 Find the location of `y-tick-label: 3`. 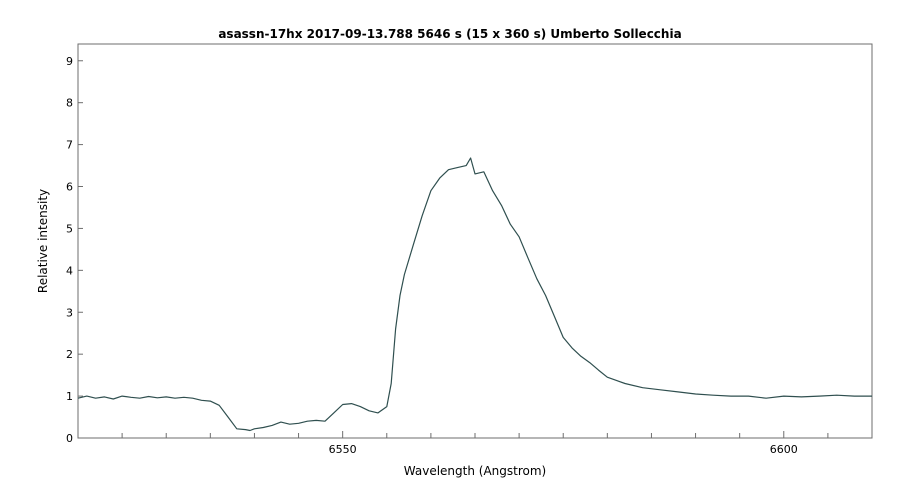

y-tick-label: 3 is located at coordinates (69, 312).